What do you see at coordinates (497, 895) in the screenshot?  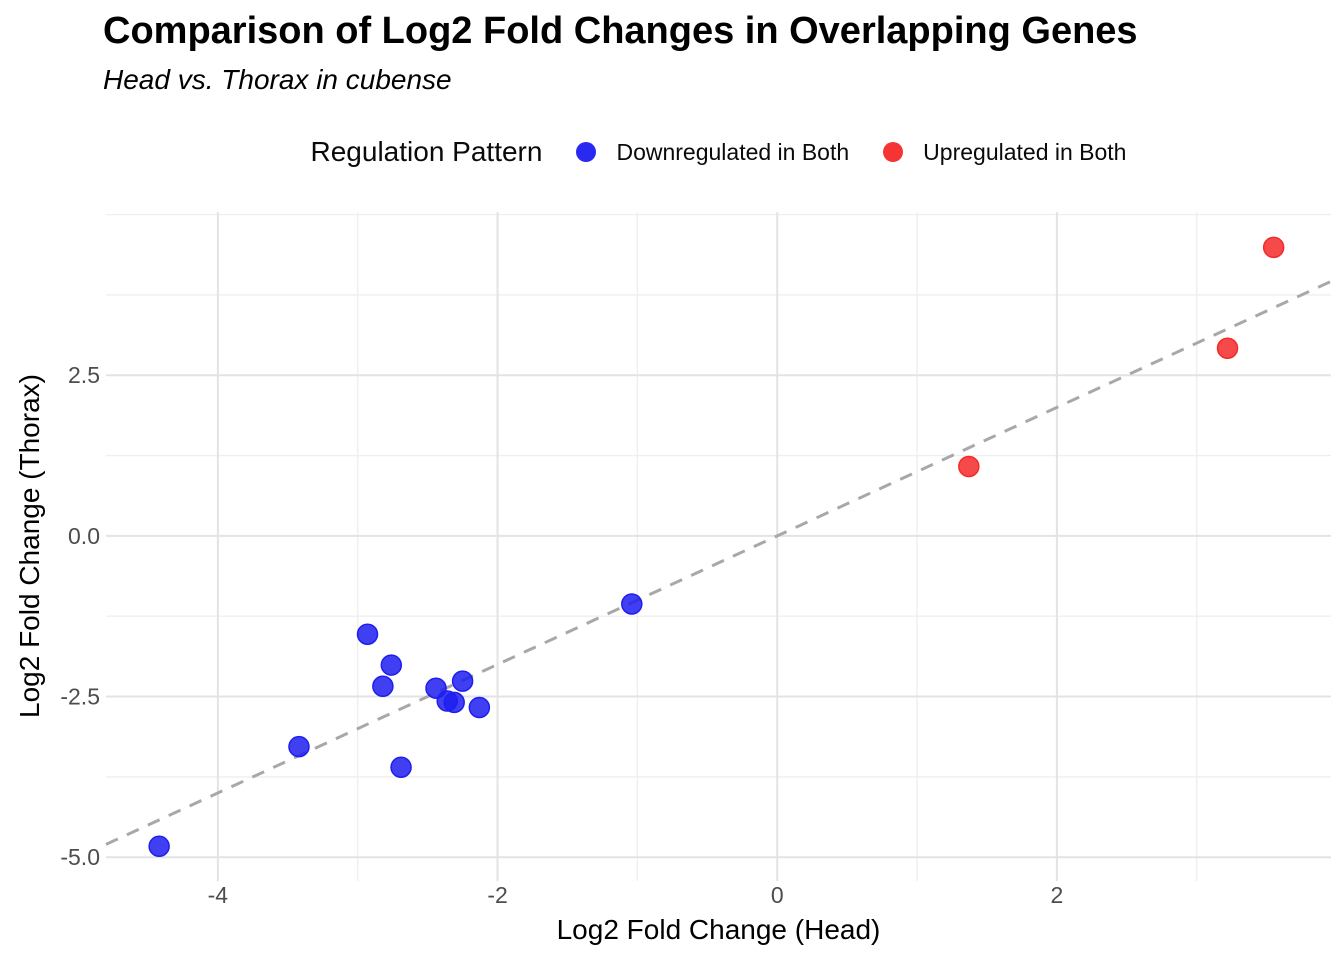 I see `x-tick-label: -2` at bounding box center [497, 895].